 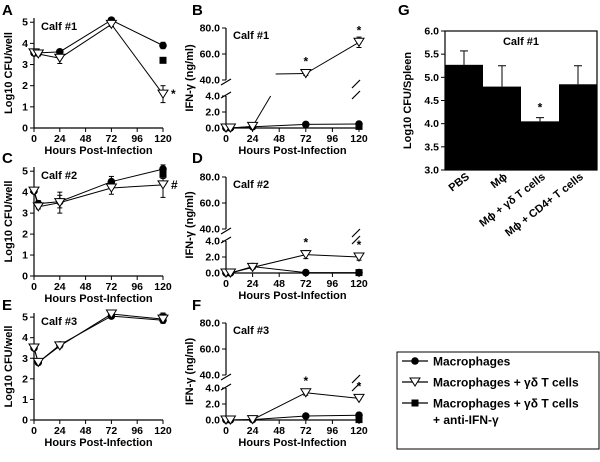 What do you see at coordinates (506, 383) in the screenshot?
I see `legend-label-gd-t-cells: Macrophages + γδ T cells` at bounding box center [506, 383].